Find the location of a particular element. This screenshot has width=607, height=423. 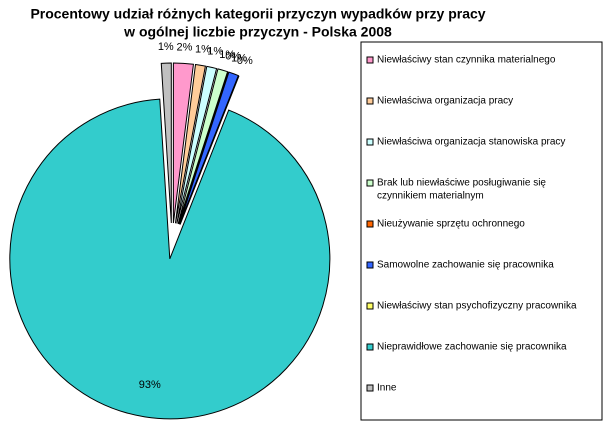

legend-label: Niewłaściwa organizacja stanowiska pracy is located at coordinates (471, 142).